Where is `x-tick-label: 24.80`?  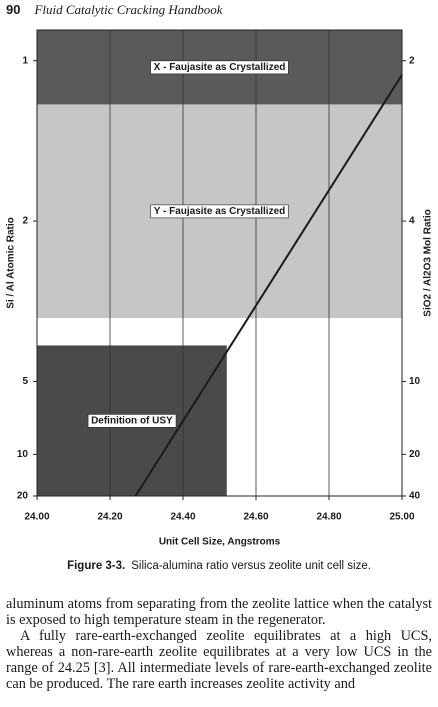 x-tick-label: 24.80 is located at coordinates (328, 517).